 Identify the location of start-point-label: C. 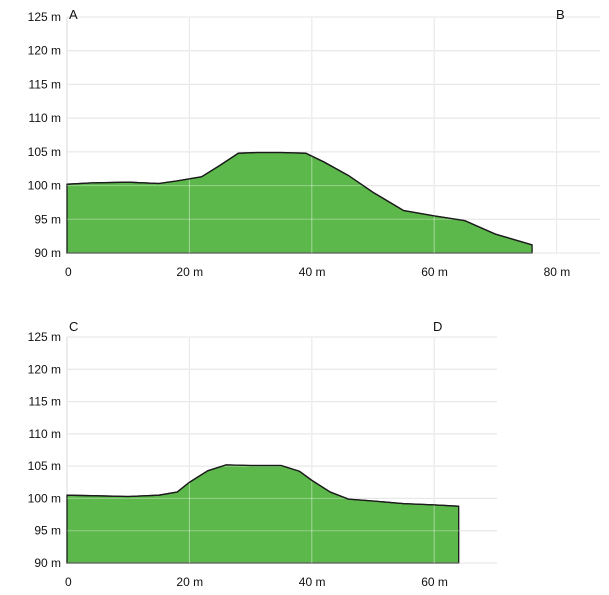
(73, 326).